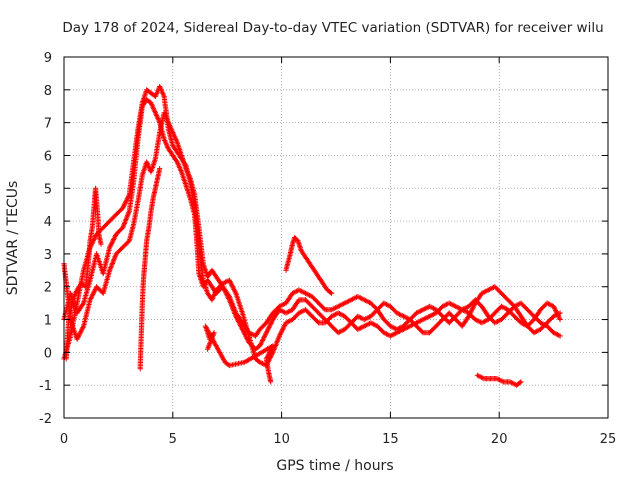 This screenshot has width=640, height=480. Describe the element at coordinates (48, 321) in the screenshot. I see `y-tick-label: 1` at that location.